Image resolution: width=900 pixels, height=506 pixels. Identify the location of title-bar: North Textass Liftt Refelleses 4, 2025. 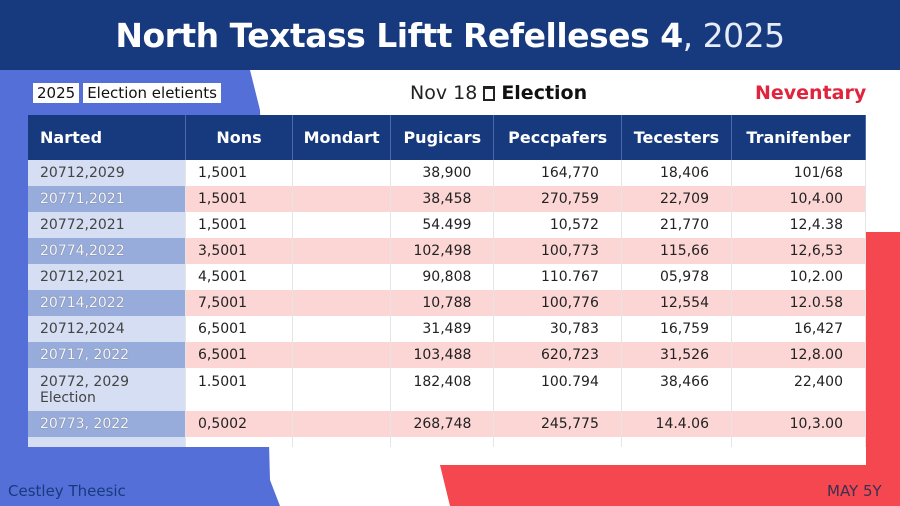
(450, 35).